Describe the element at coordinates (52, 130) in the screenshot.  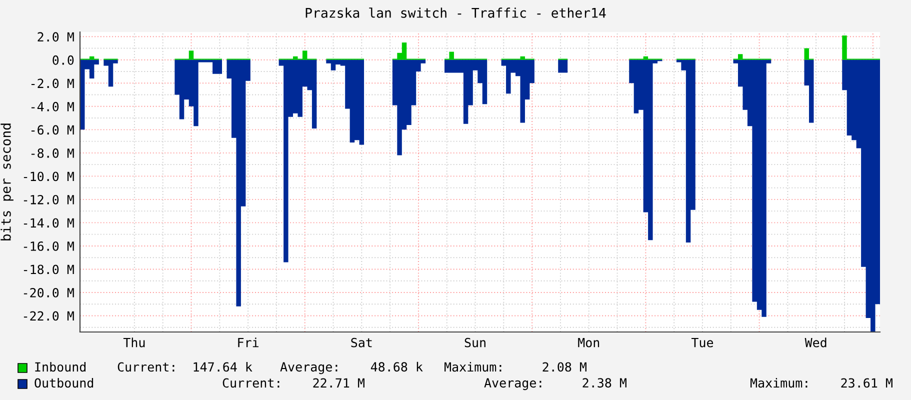
I see `y-tick-label: -6.0 M` at that location.